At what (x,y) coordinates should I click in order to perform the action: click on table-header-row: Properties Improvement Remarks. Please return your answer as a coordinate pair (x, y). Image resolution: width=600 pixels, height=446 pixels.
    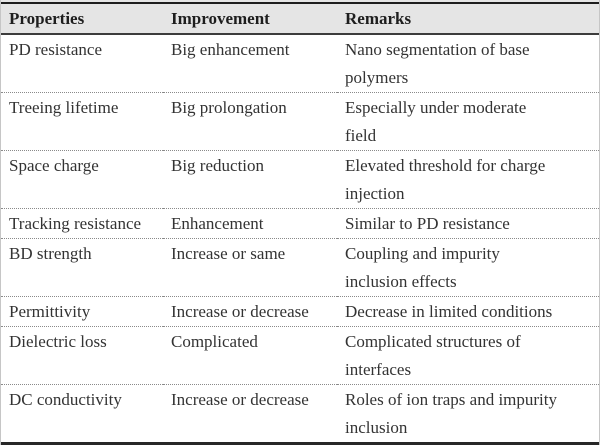
    Looking at the image, I should click on (300, 19).